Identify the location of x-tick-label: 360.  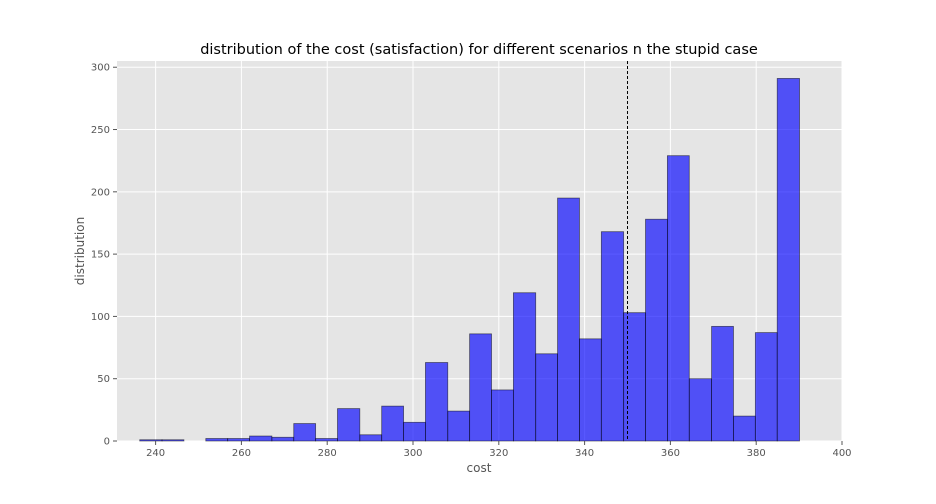
(670, 453).